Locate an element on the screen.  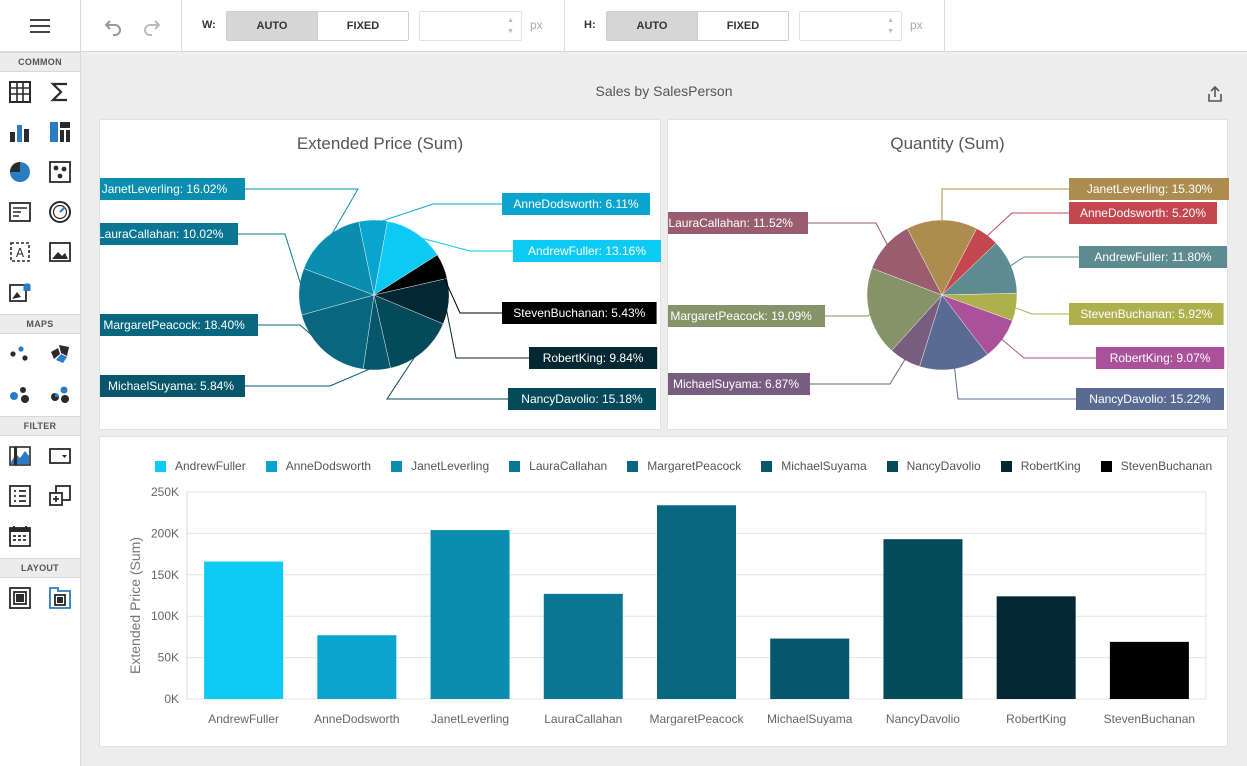
gauge-icon is located at coordinates (60, 212).